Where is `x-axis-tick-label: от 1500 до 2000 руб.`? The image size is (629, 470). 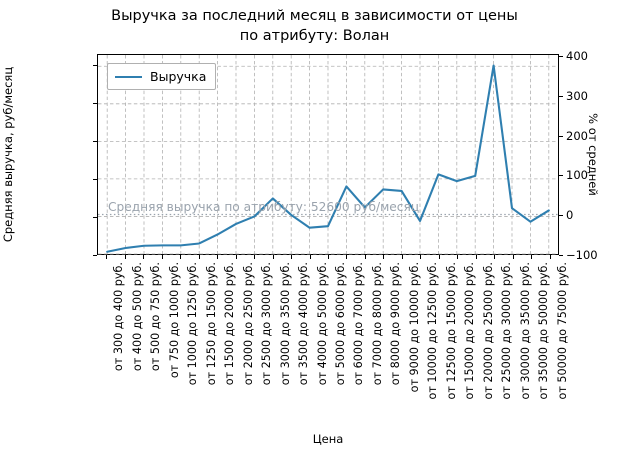
x-axis-tick-label: от 1500 до 2000 руб. is located at coordinates (230, 324).